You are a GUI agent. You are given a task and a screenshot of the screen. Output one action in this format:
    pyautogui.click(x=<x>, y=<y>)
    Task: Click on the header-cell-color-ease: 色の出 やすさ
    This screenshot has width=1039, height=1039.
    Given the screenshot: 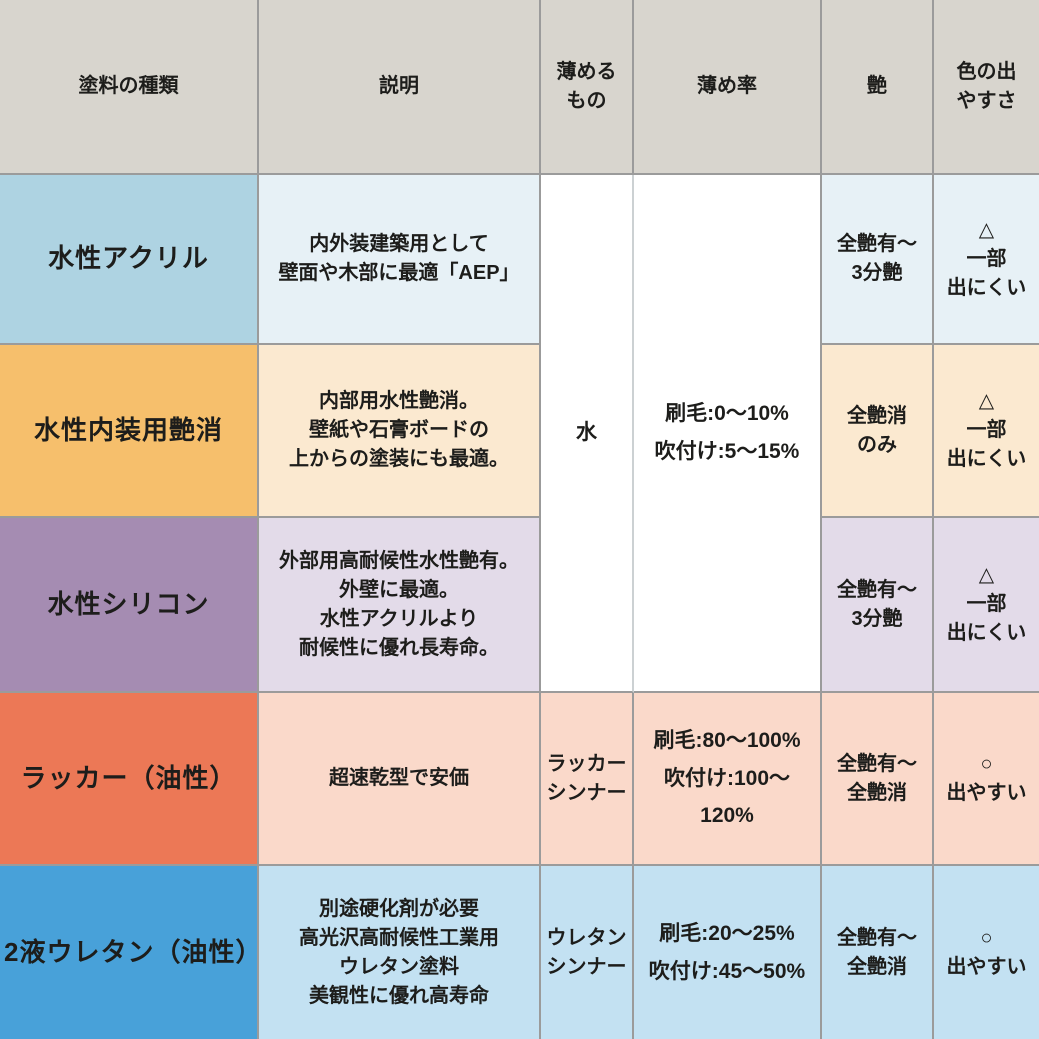 What is the action you would take?
    pyautogui.click(x=986, y=87)
    